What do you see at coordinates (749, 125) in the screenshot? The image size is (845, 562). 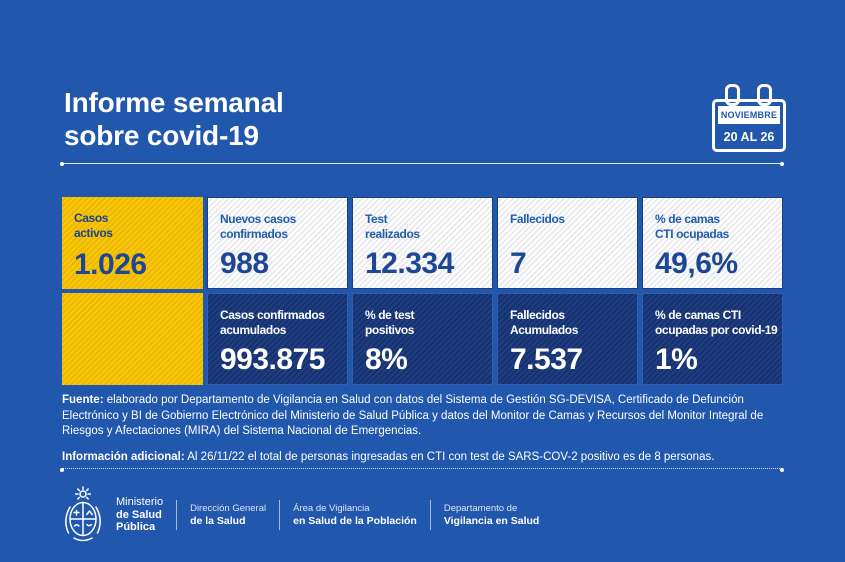 I see `calendar-body: NOVIEMBRE 20 AL 26` at bounding box center [749, 125].